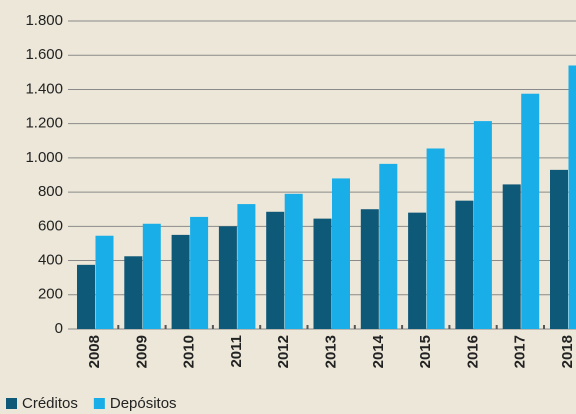 The image size is (576, 414). I want to click on y-tick-label: 0, so click(59, 328).